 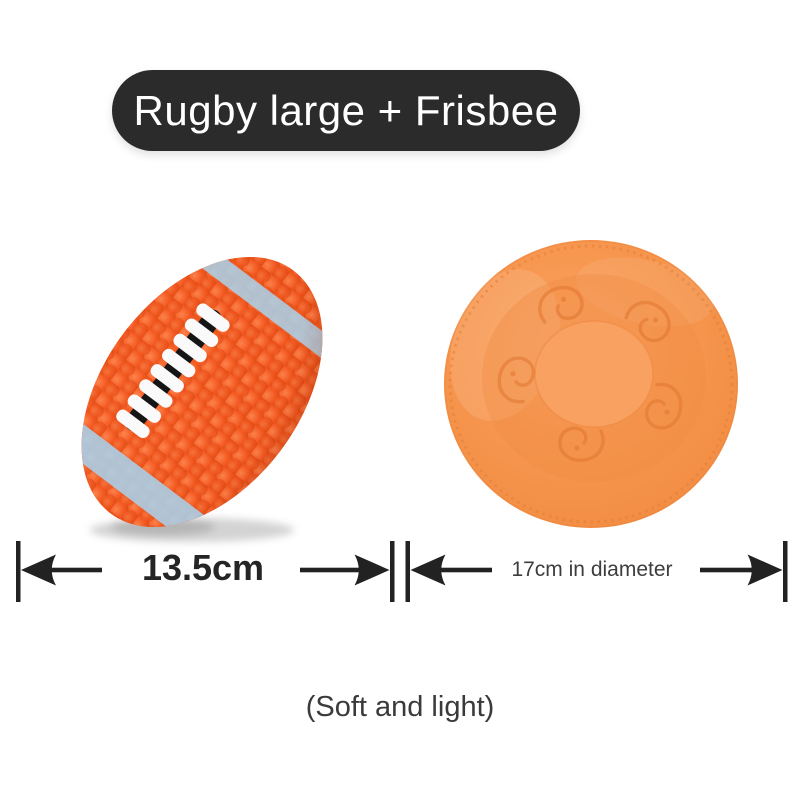 I want to click on softness-note: (Soft and light), so click(x=400, y=707).